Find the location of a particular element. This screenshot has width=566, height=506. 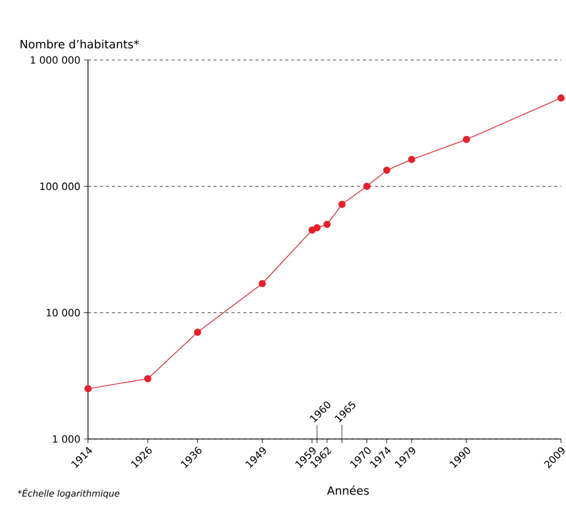

text: *Échelle logarithmique is located at coordinates (69, 493).